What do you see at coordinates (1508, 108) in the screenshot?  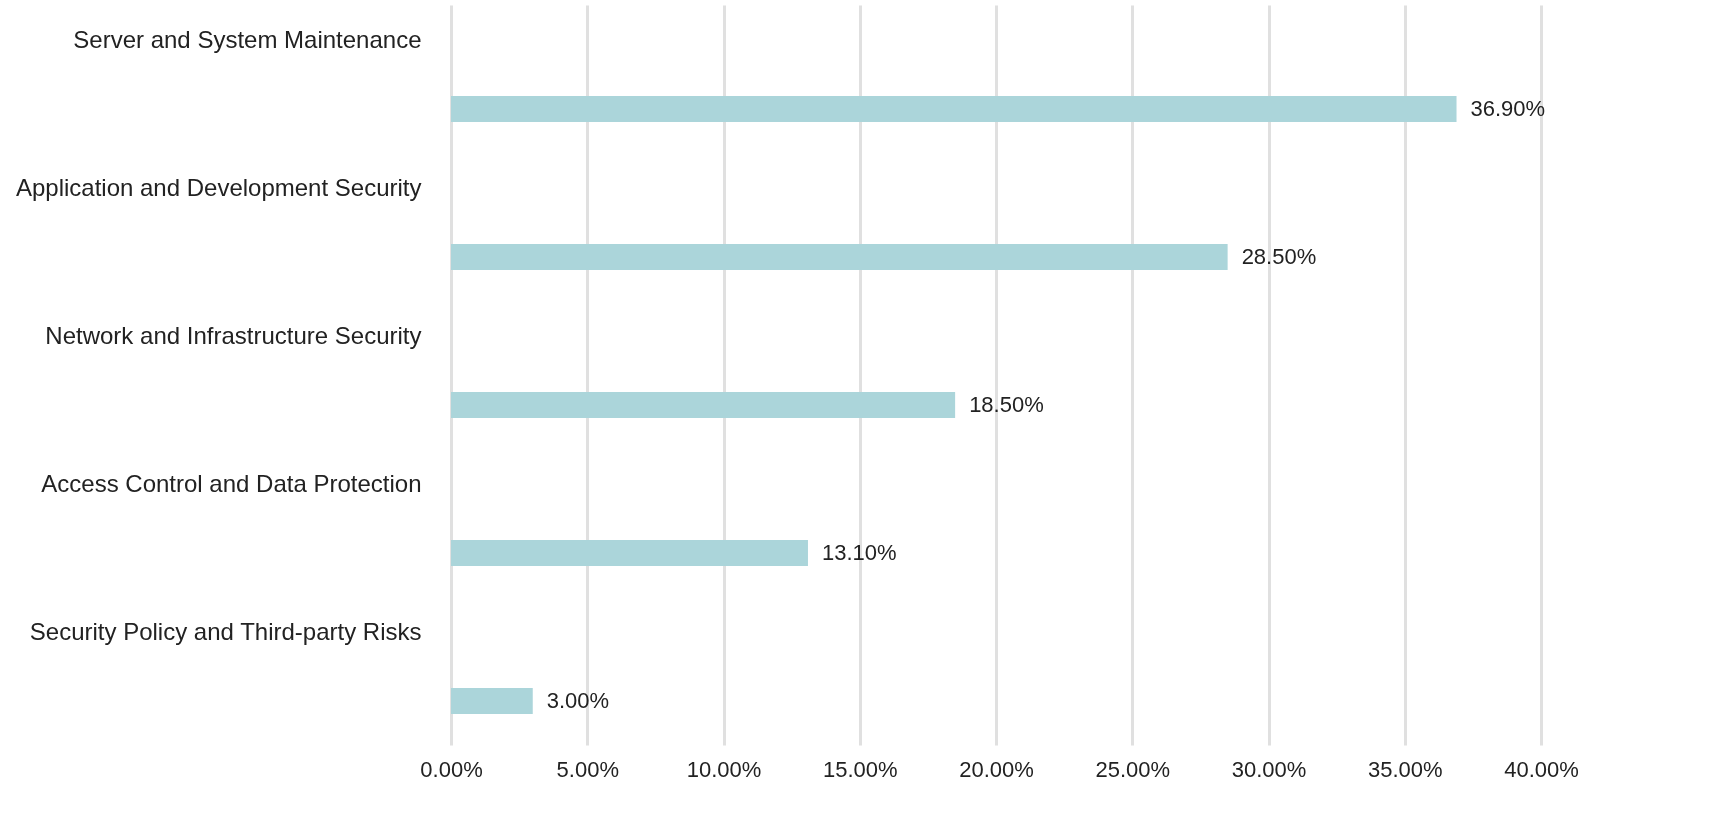 I see `data-label: 36.90%` at bounding box center [1508, 108].